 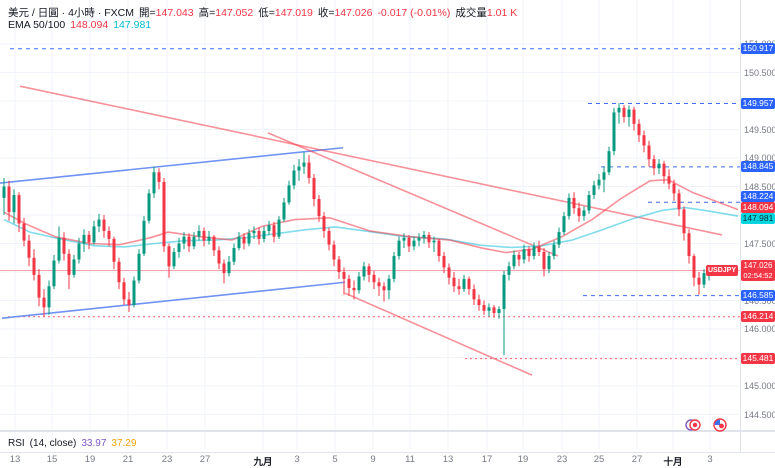 I want to click on time-axis-label: 9, so click(x=373, y=459).